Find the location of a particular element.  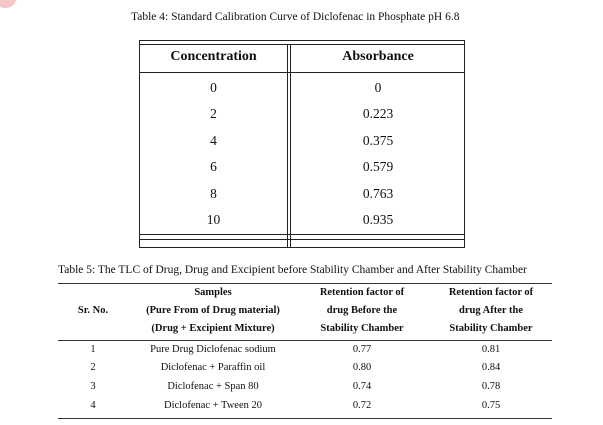

t5-r3-sample: Diclofenac + Tween 20 is located at coordinates (213, 405).